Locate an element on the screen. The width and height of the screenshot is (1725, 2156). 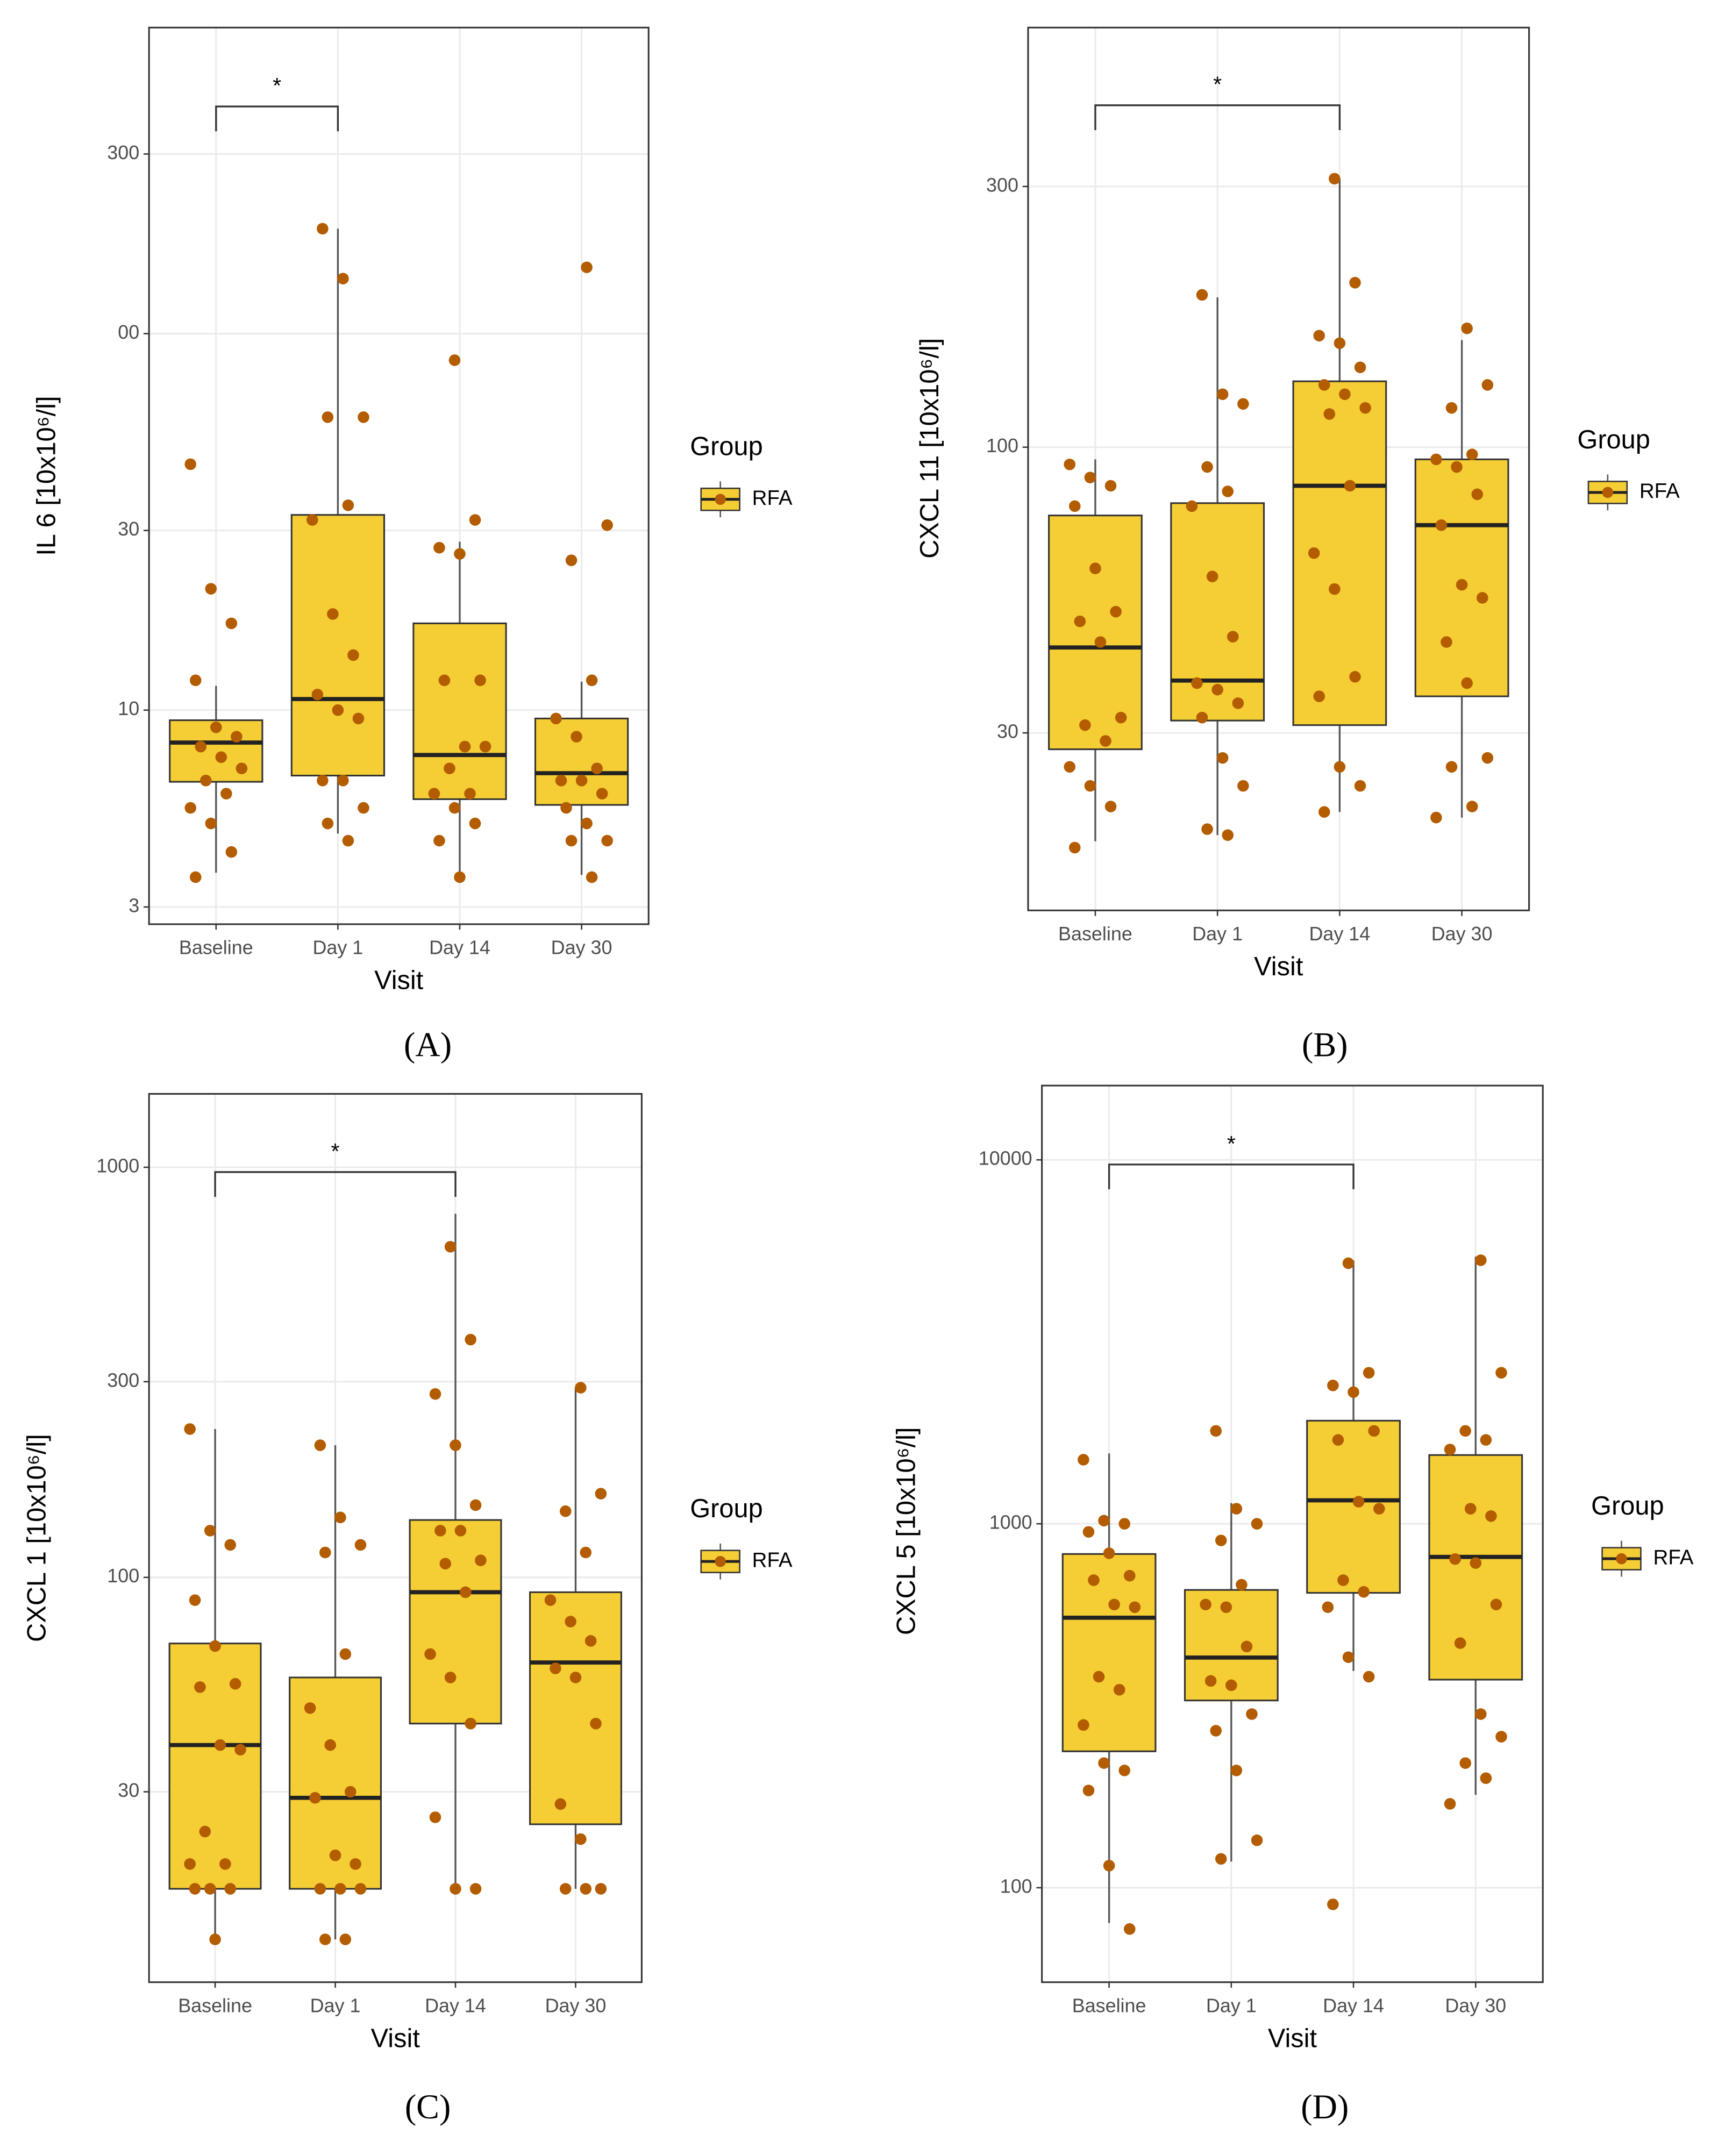
panel-label: (B) is located at coordinates (1325, 1045).